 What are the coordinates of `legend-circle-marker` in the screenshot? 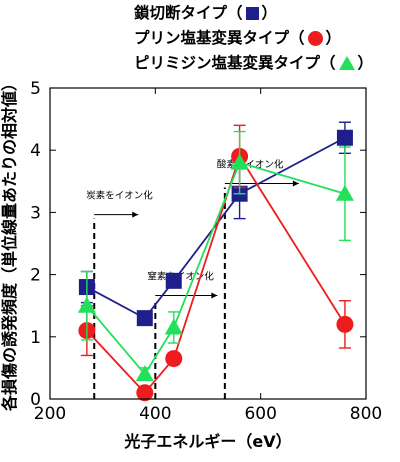 It's located at (315, 38).